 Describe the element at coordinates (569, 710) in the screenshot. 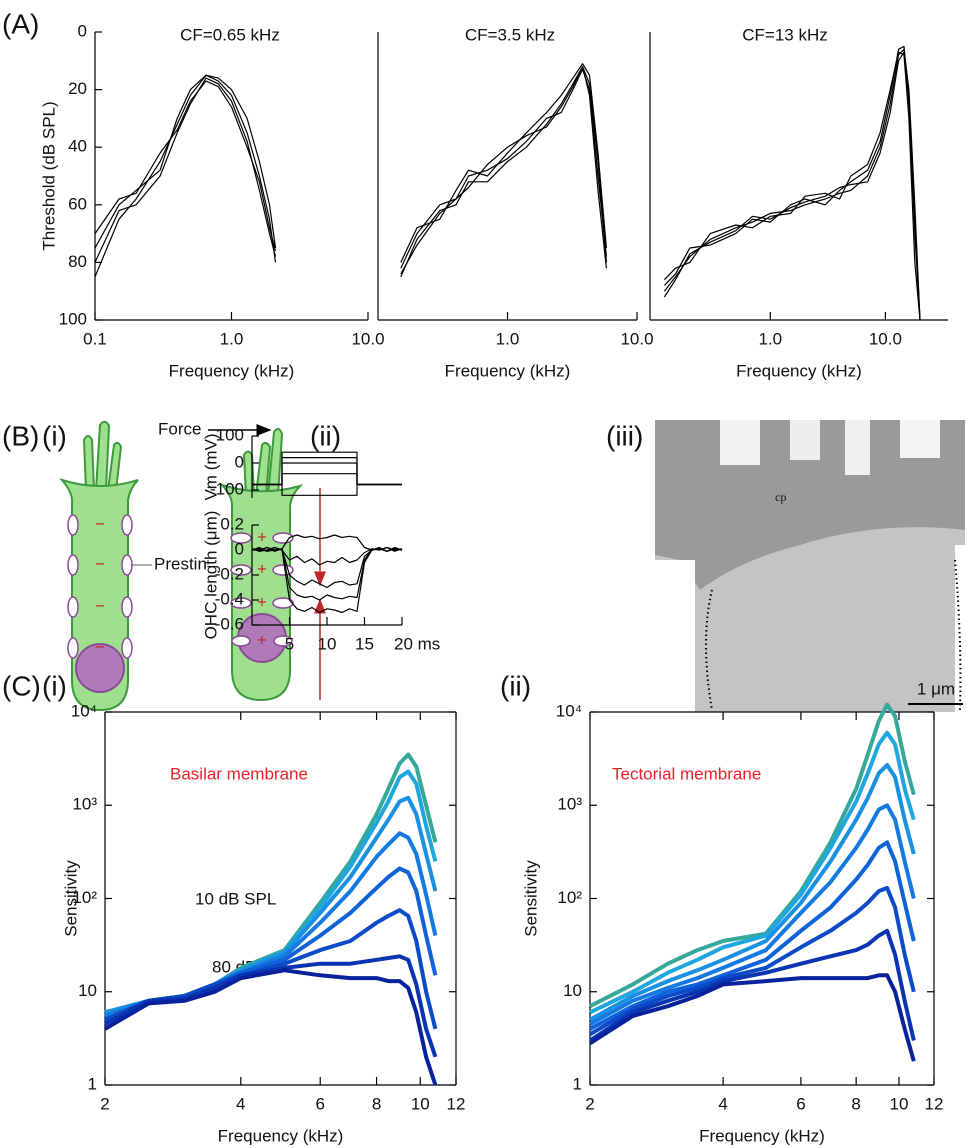

I see `y-tick-label: 10⁴` at that location.